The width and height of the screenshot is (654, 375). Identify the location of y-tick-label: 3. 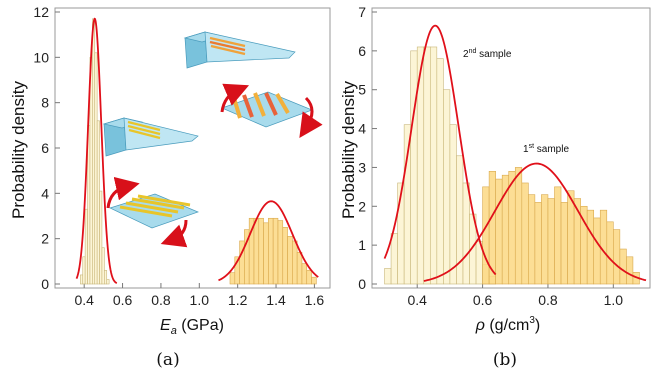
(362, 167).